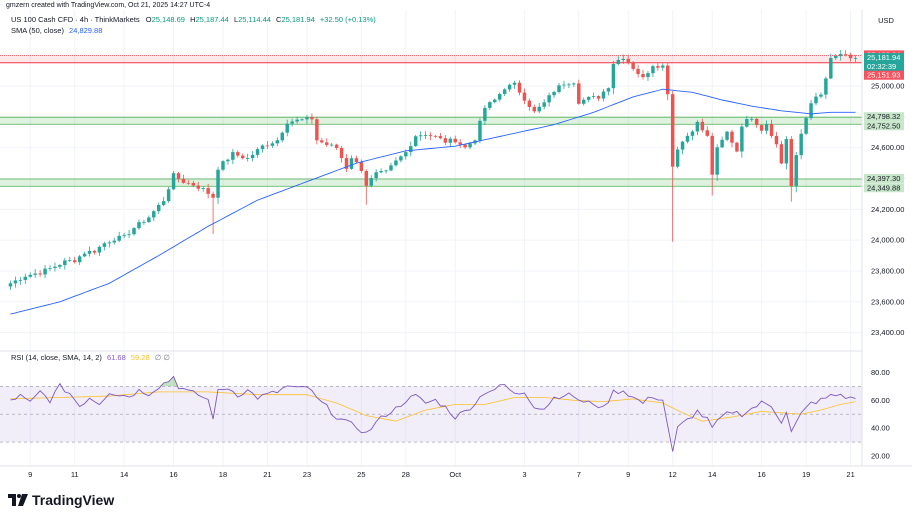 This screenshot has width=912, height=513. Describe the element at coordinates (431, 414) in the screenshot. I see `rsi-band` at that location.